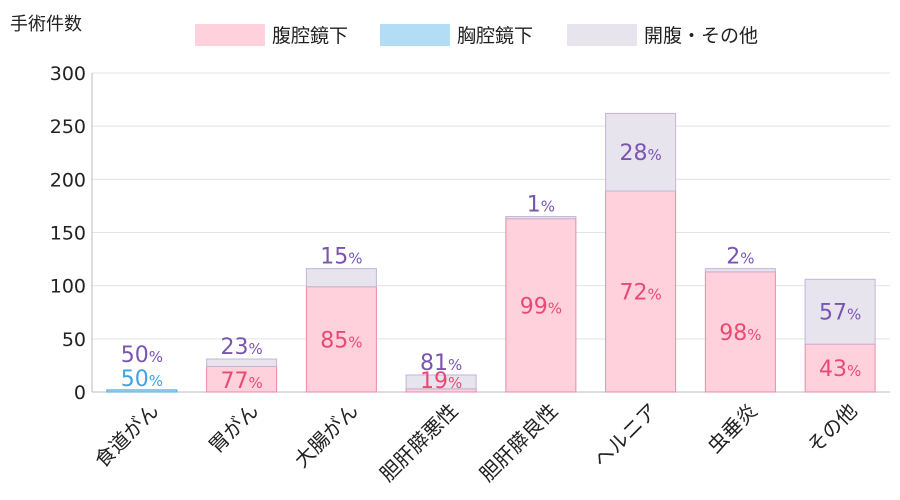 The width and height of the screenshot is (900, 500). What do you see at coordinates (732, 428) in the screenshot?
I see `x-category-6: 虫垂炎` at bounding box center [732, 428].